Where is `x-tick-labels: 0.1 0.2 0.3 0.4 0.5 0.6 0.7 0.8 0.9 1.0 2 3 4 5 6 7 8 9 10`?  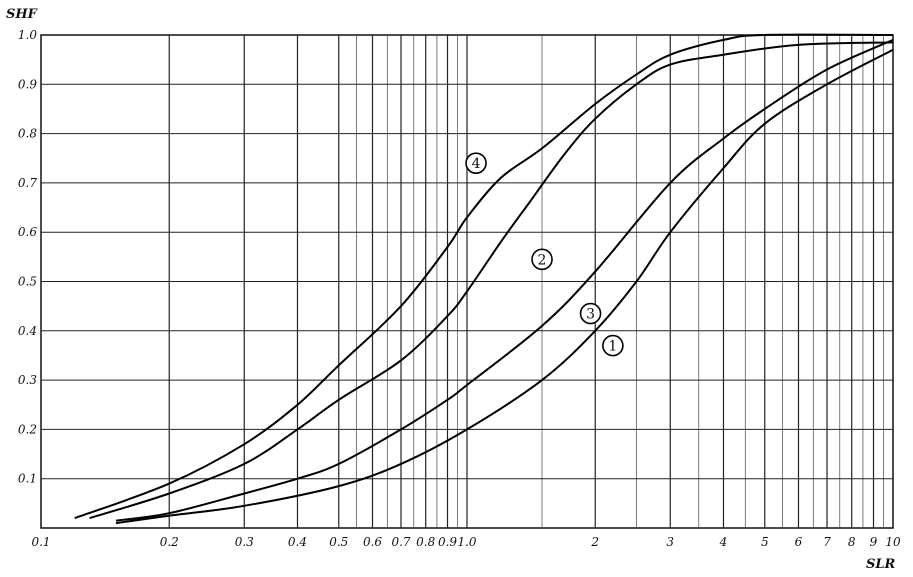
x-tick-labels: 0.1 0.2 0.3 0.4 0.5 0.6 0.7 0.8 0.9 1.0 2 3 4 5 6 7 8 9 10 is located at coordinates (466, 542).